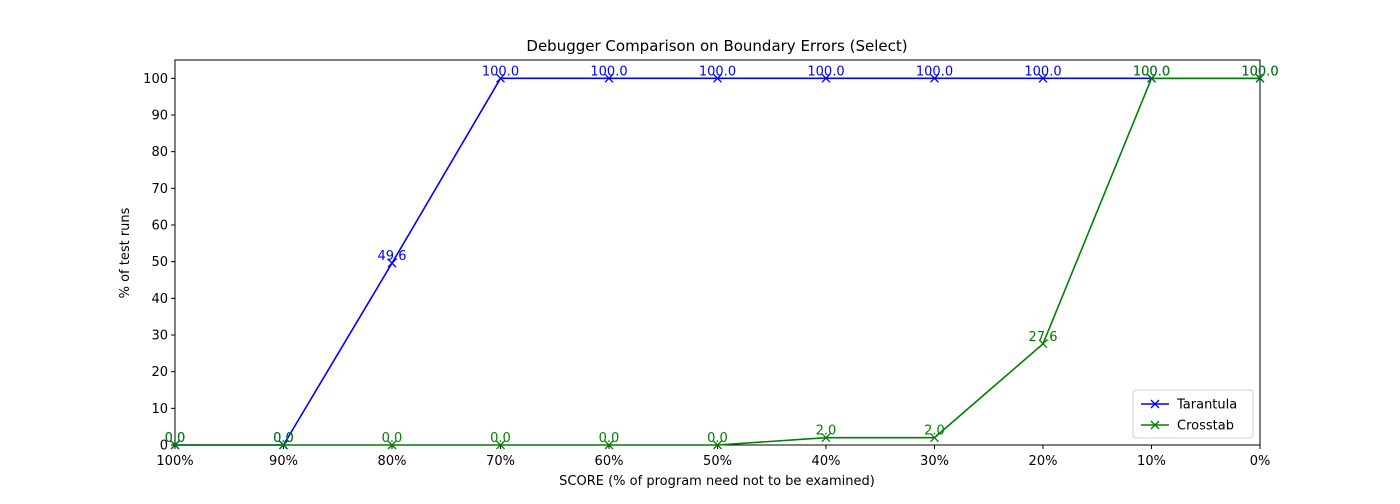 The width and height of the screenshot is (1400, 504). Describe the element at coordinates (392, 256) in the screenshot. I see `data-label: 49.6` at that location.